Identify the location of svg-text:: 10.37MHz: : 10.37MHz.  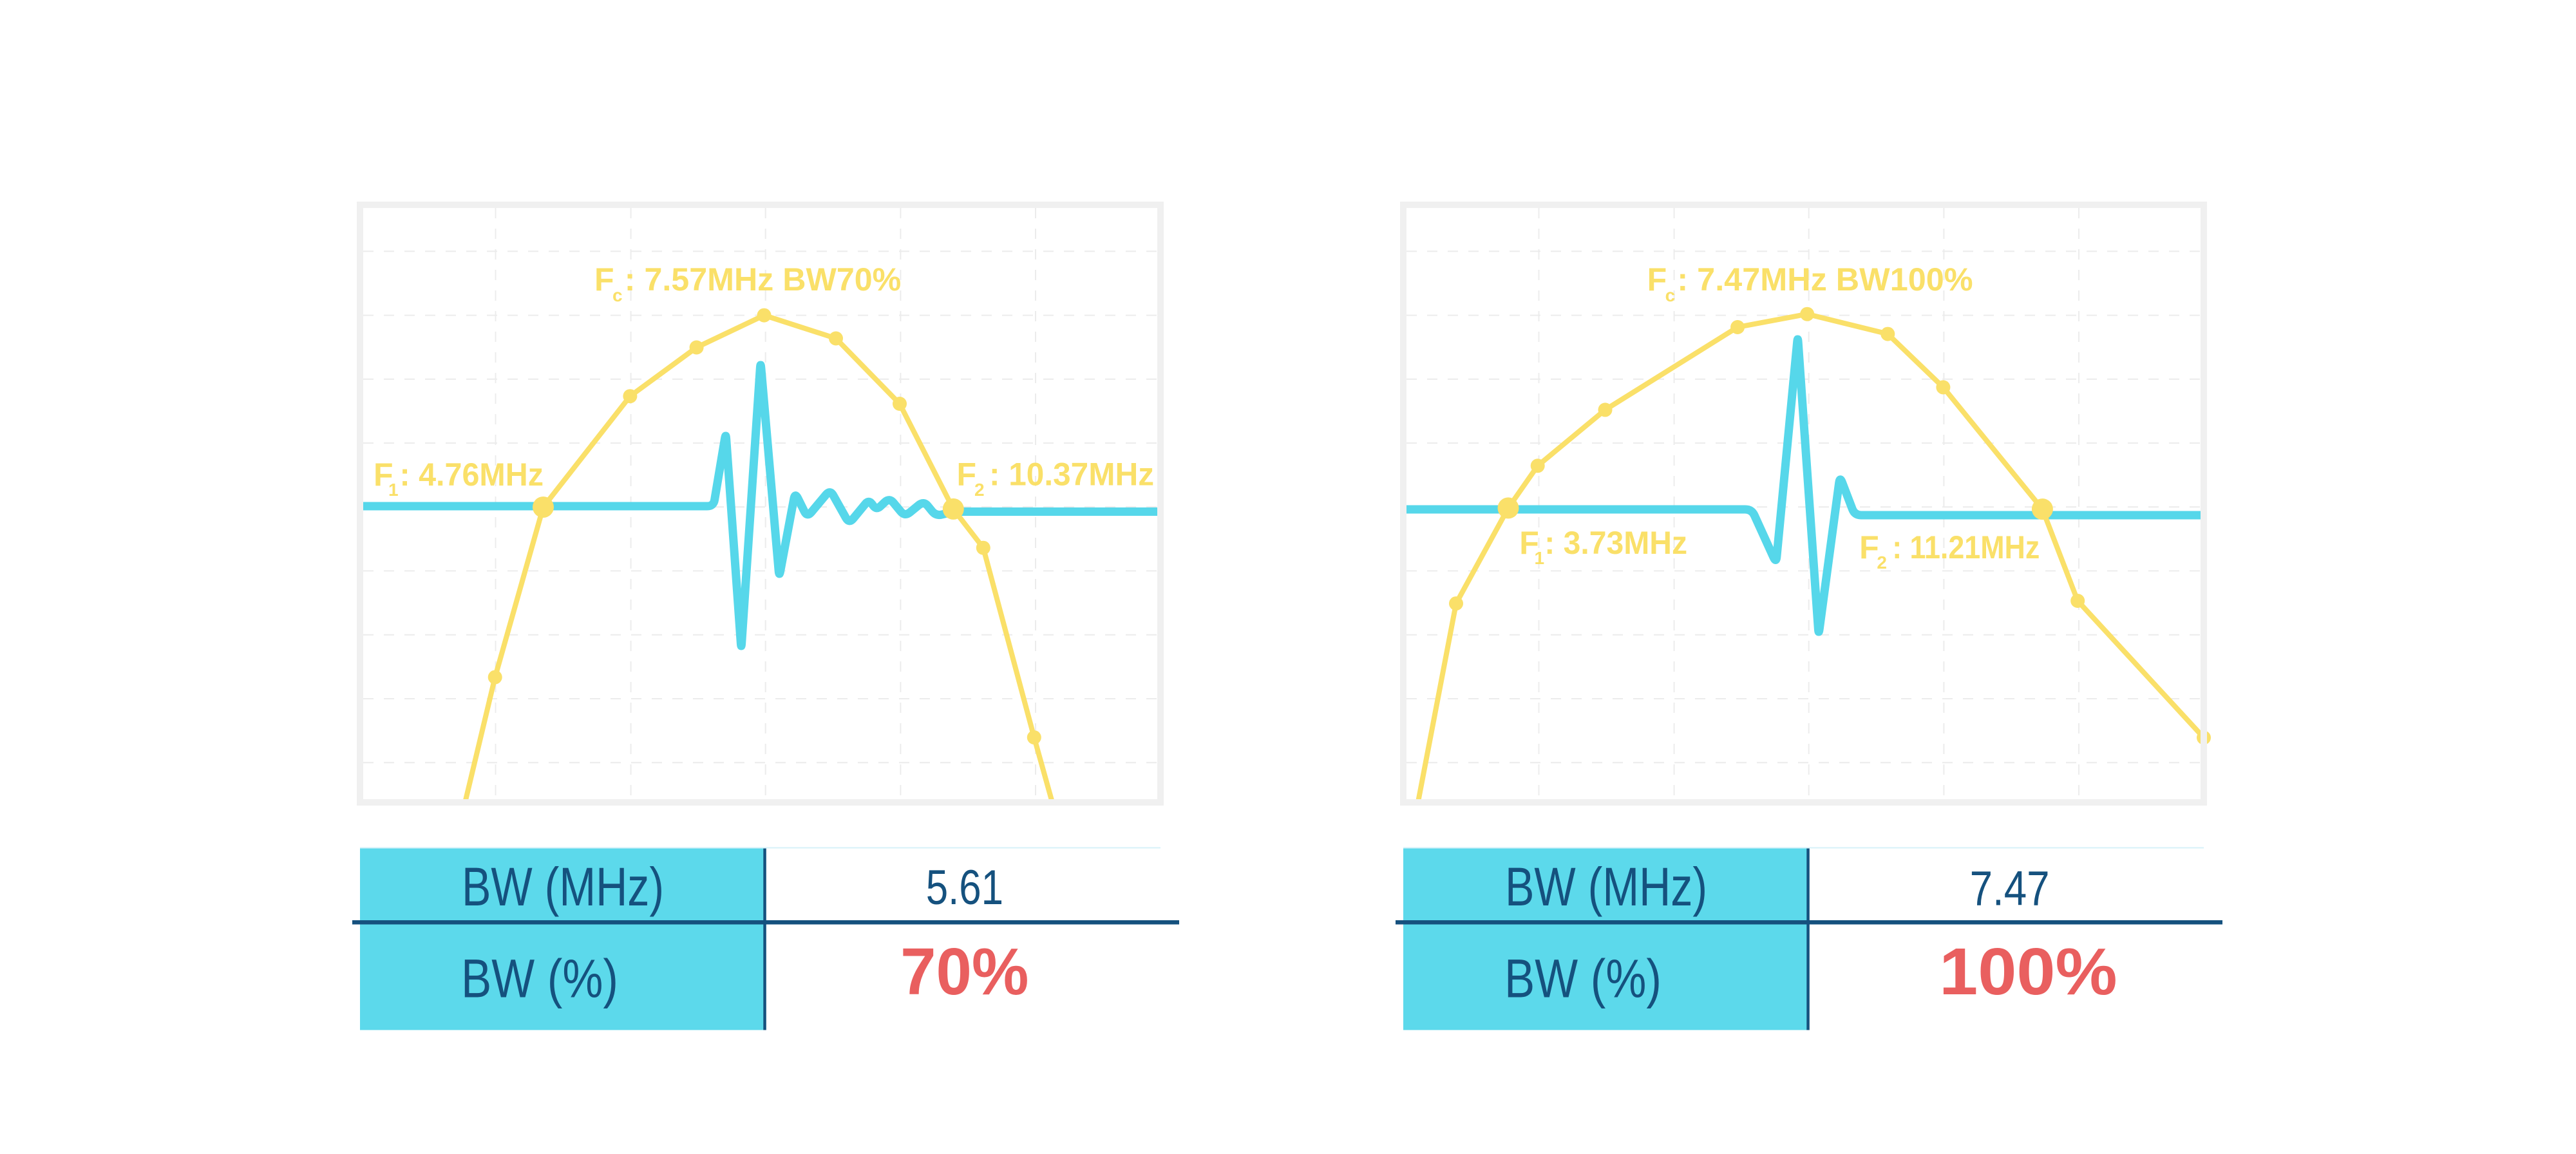
(1071, 475).